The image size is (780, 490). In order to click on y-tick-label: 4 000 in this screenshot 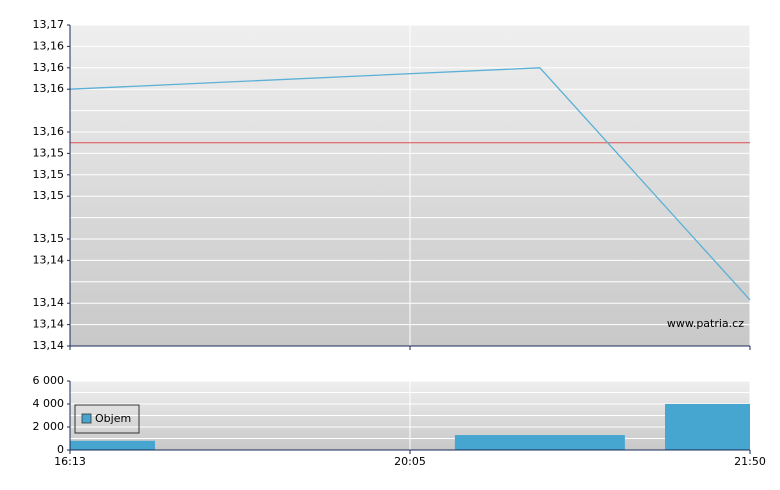, I will do `click(49, 403)`.